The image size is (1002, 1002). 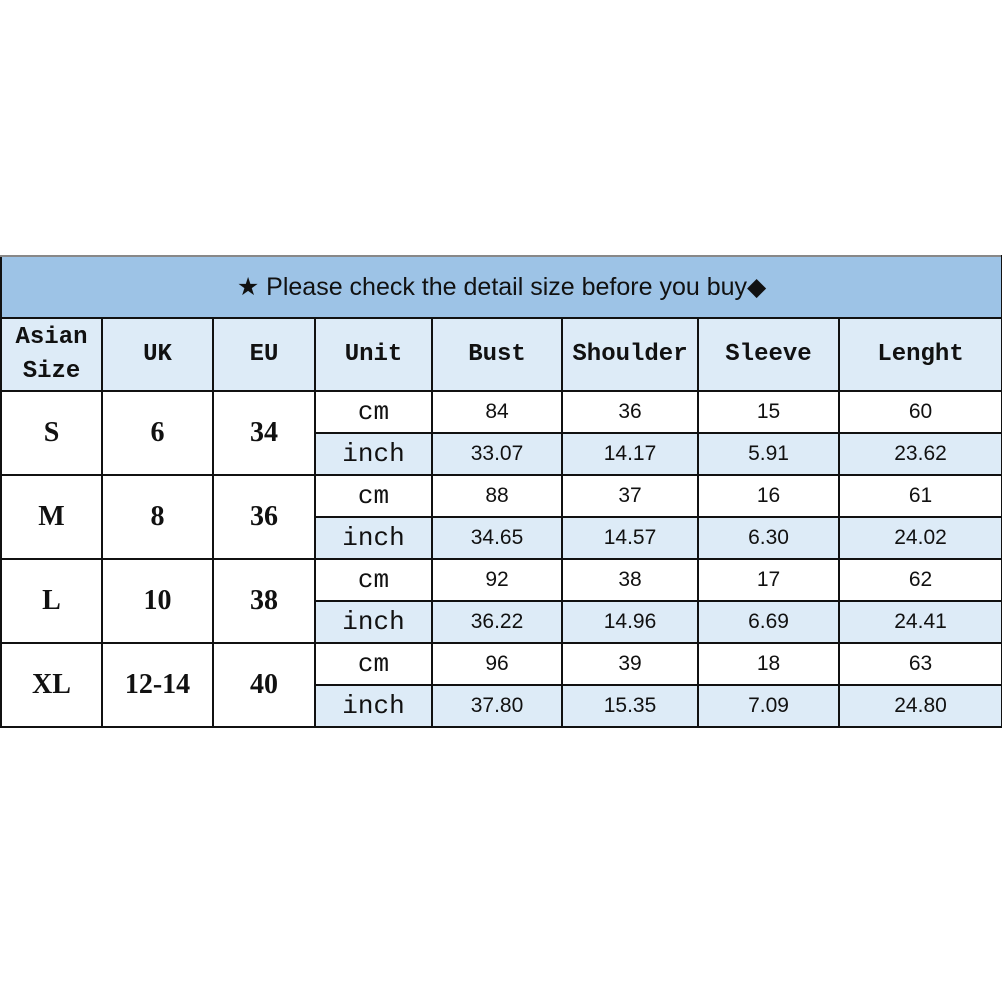 What do you see at coordinates (768, 580) in the screenshot?
I see `sleeve-value: 17` at bounding box center [768, 580].